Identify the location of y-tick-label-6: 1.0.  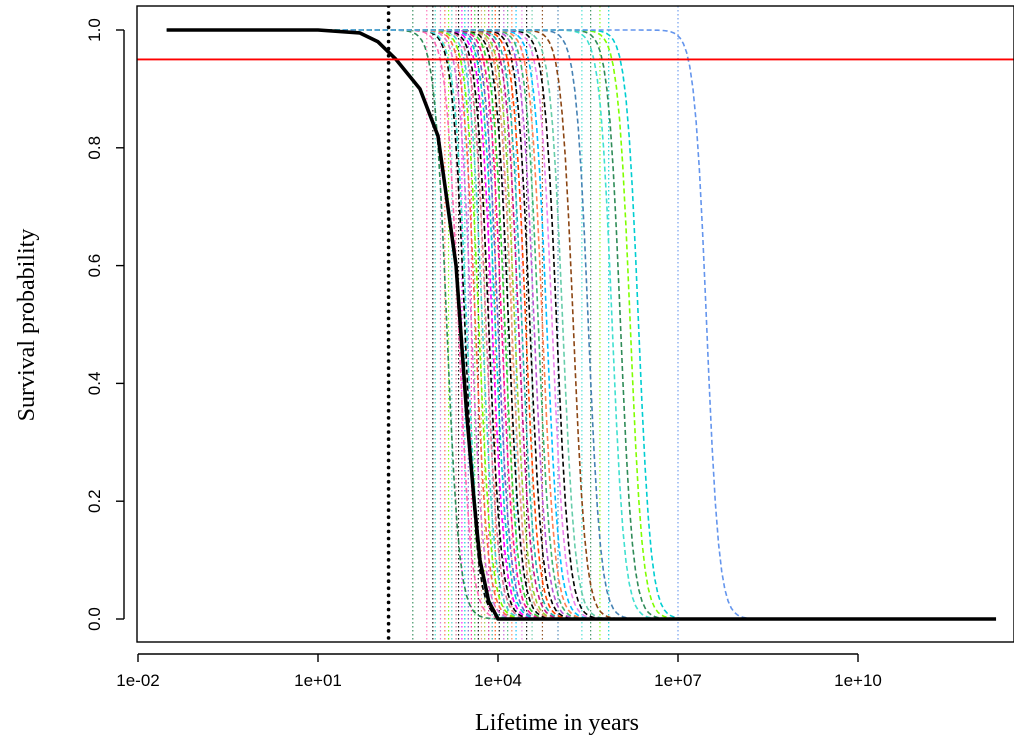
(94, 30).